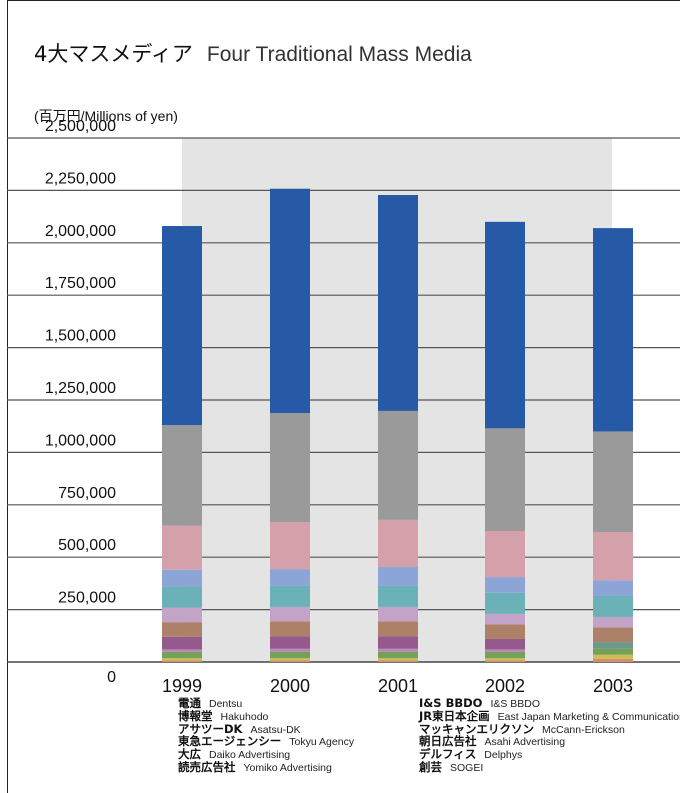 This screenshot has height=793, width=680. I want to click on legend-item-jp: 博報堂, so click(195, 715).